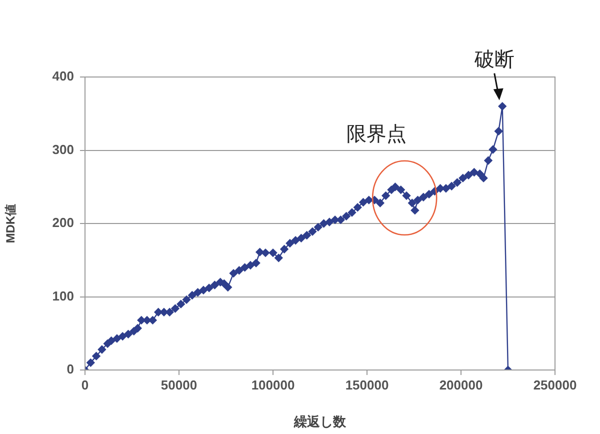 The image size is (600, 434). Describe the element at coordinates (11, 224) in the screenshot. I see `y-axis-title: MDK値` at that location.